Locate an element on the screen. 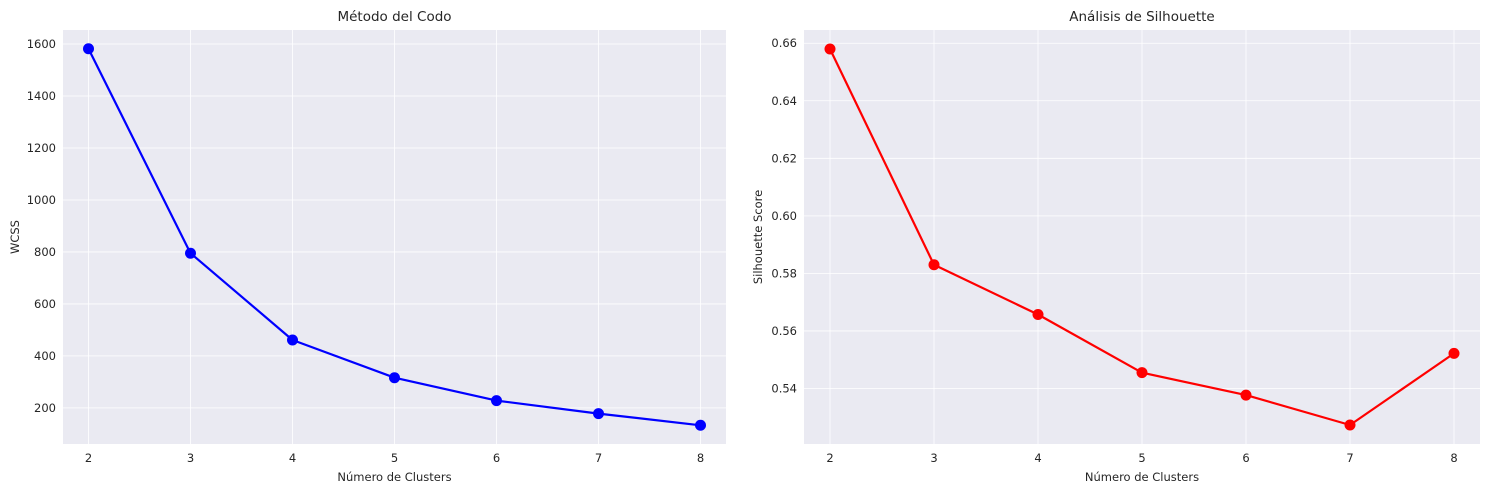  y-axis-label: Silhouette Score is located at coordinates (758, 237).